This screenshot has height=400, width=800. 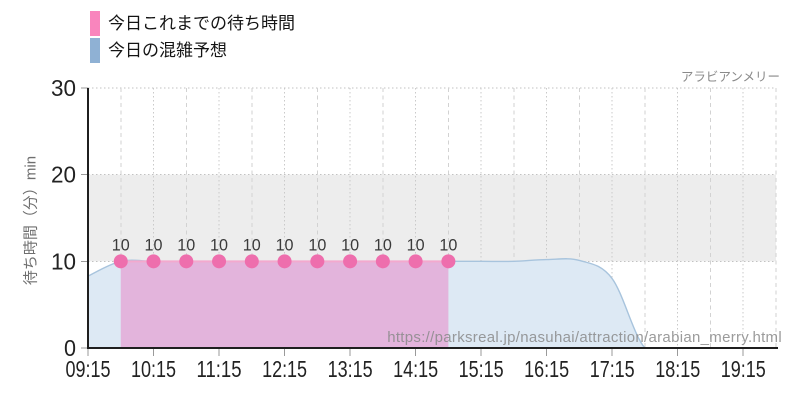 I want to click on legend-item-forecast: 今日の混雑予想, so click(x=192, y=50).